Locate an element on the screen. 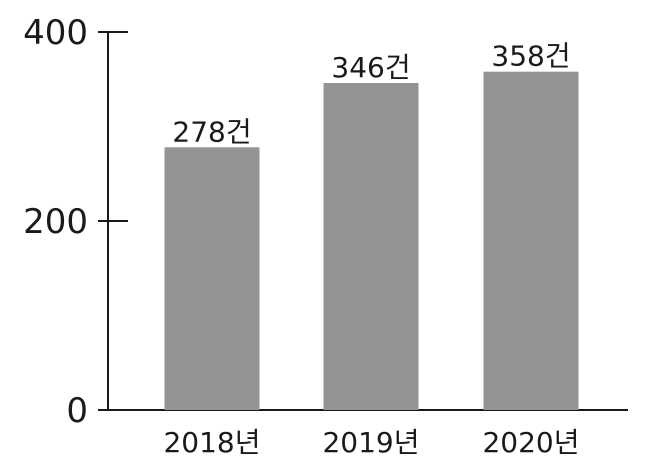  y-tick-label: 400 is located at coordinates (55, 33).